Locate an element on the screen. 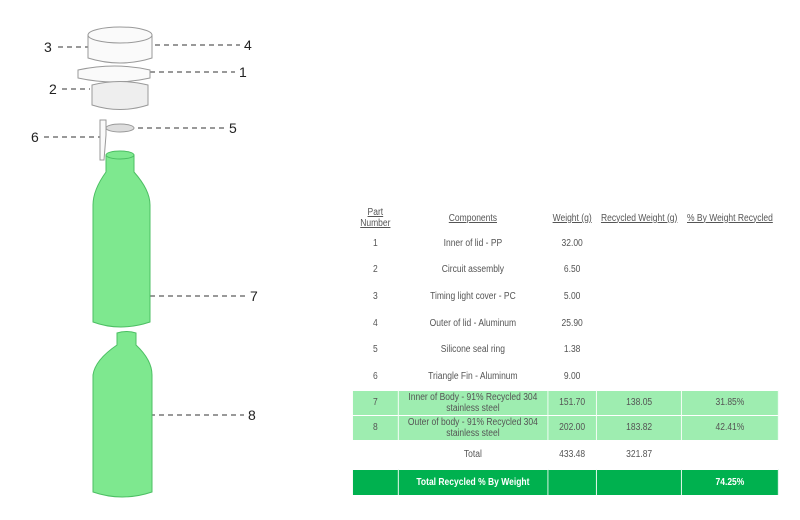 Image resolution: width=800 pixels, height=520 pixels. table-row: 1 Inner of lid - PP 32.00 is located at coordinates (565, 243).